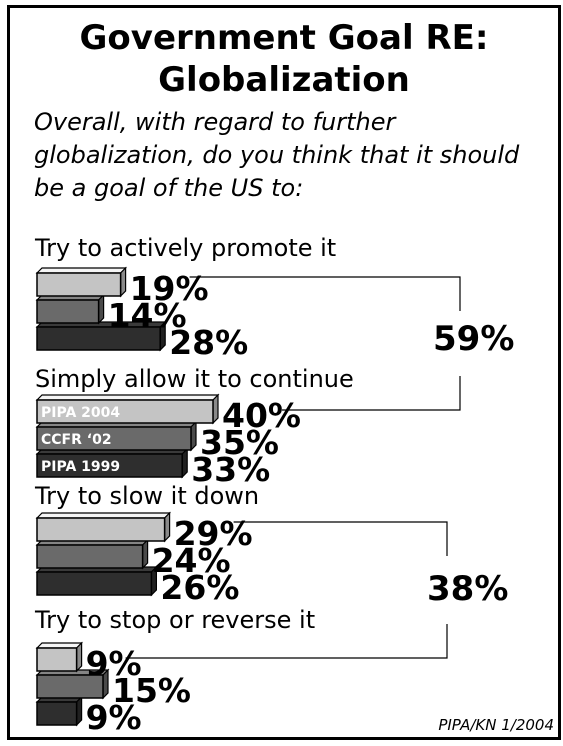 This screenshot has height=746, width=563. What do you see at coordinates (191, 560) in the screenshot?
I see `value-label: 24%` at bounding box center [191, 560].